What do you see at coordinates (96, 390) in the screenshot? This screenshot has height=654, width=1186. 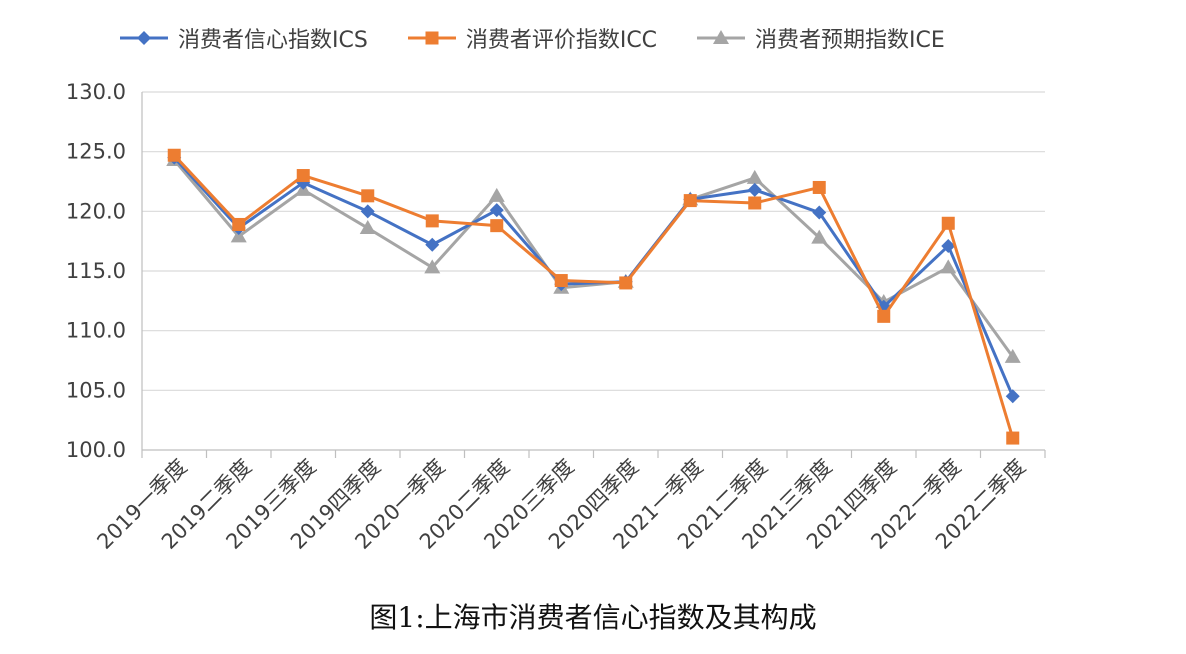 I see `y-tick-label: 105.0` at bounding box center [96, 390].